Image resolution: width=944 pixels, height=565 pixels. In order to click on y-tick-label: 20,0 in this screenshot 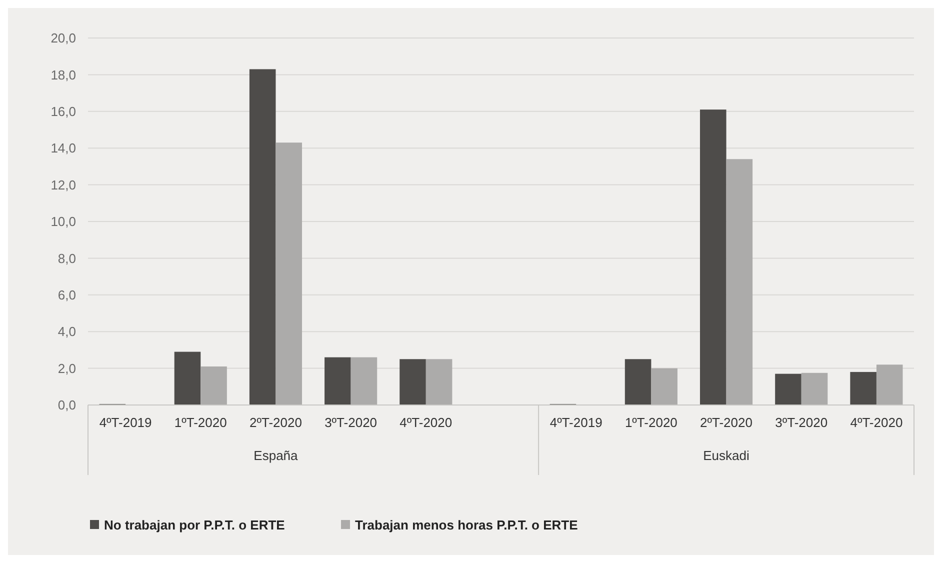, I will do `click(63, 38)`.